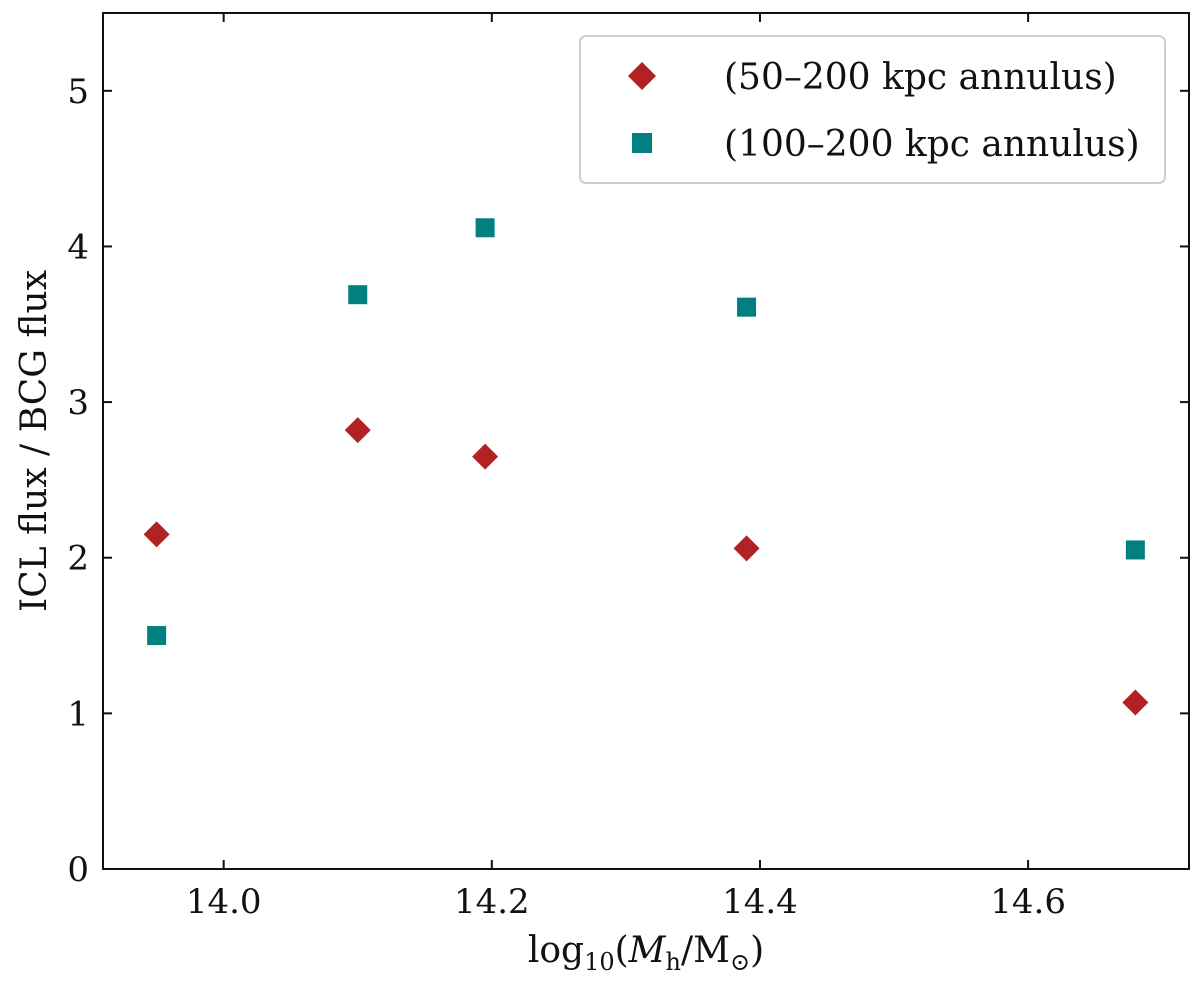 This screenshot has height=987, width=1200. Describe the element at coordinates (78, 92) in the screenshot. I see `y-tick-label: 5` at that location.